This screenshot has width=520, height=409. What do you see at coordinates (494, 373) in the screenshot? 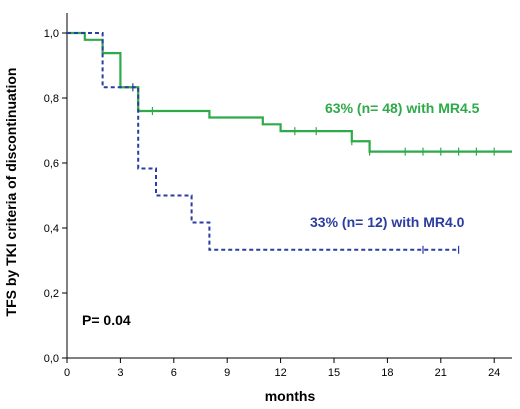
I see `x-tick-label: 24` at bounding box center [494, 373].